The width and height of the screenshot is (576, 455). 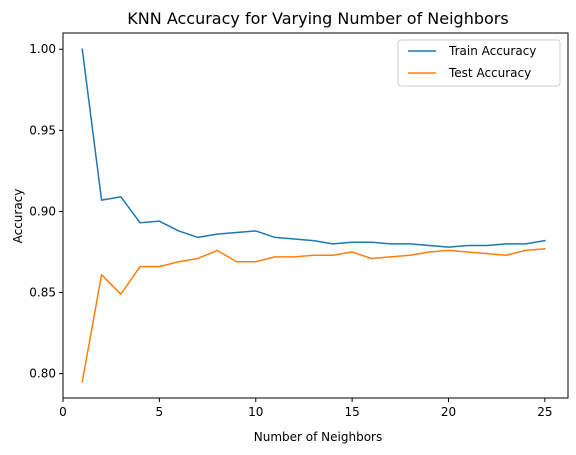 What do you see at coordinates (492, 51) in the screenshot?
I see `legend-label: Train Accuracy` at bounding box center [492, 51].